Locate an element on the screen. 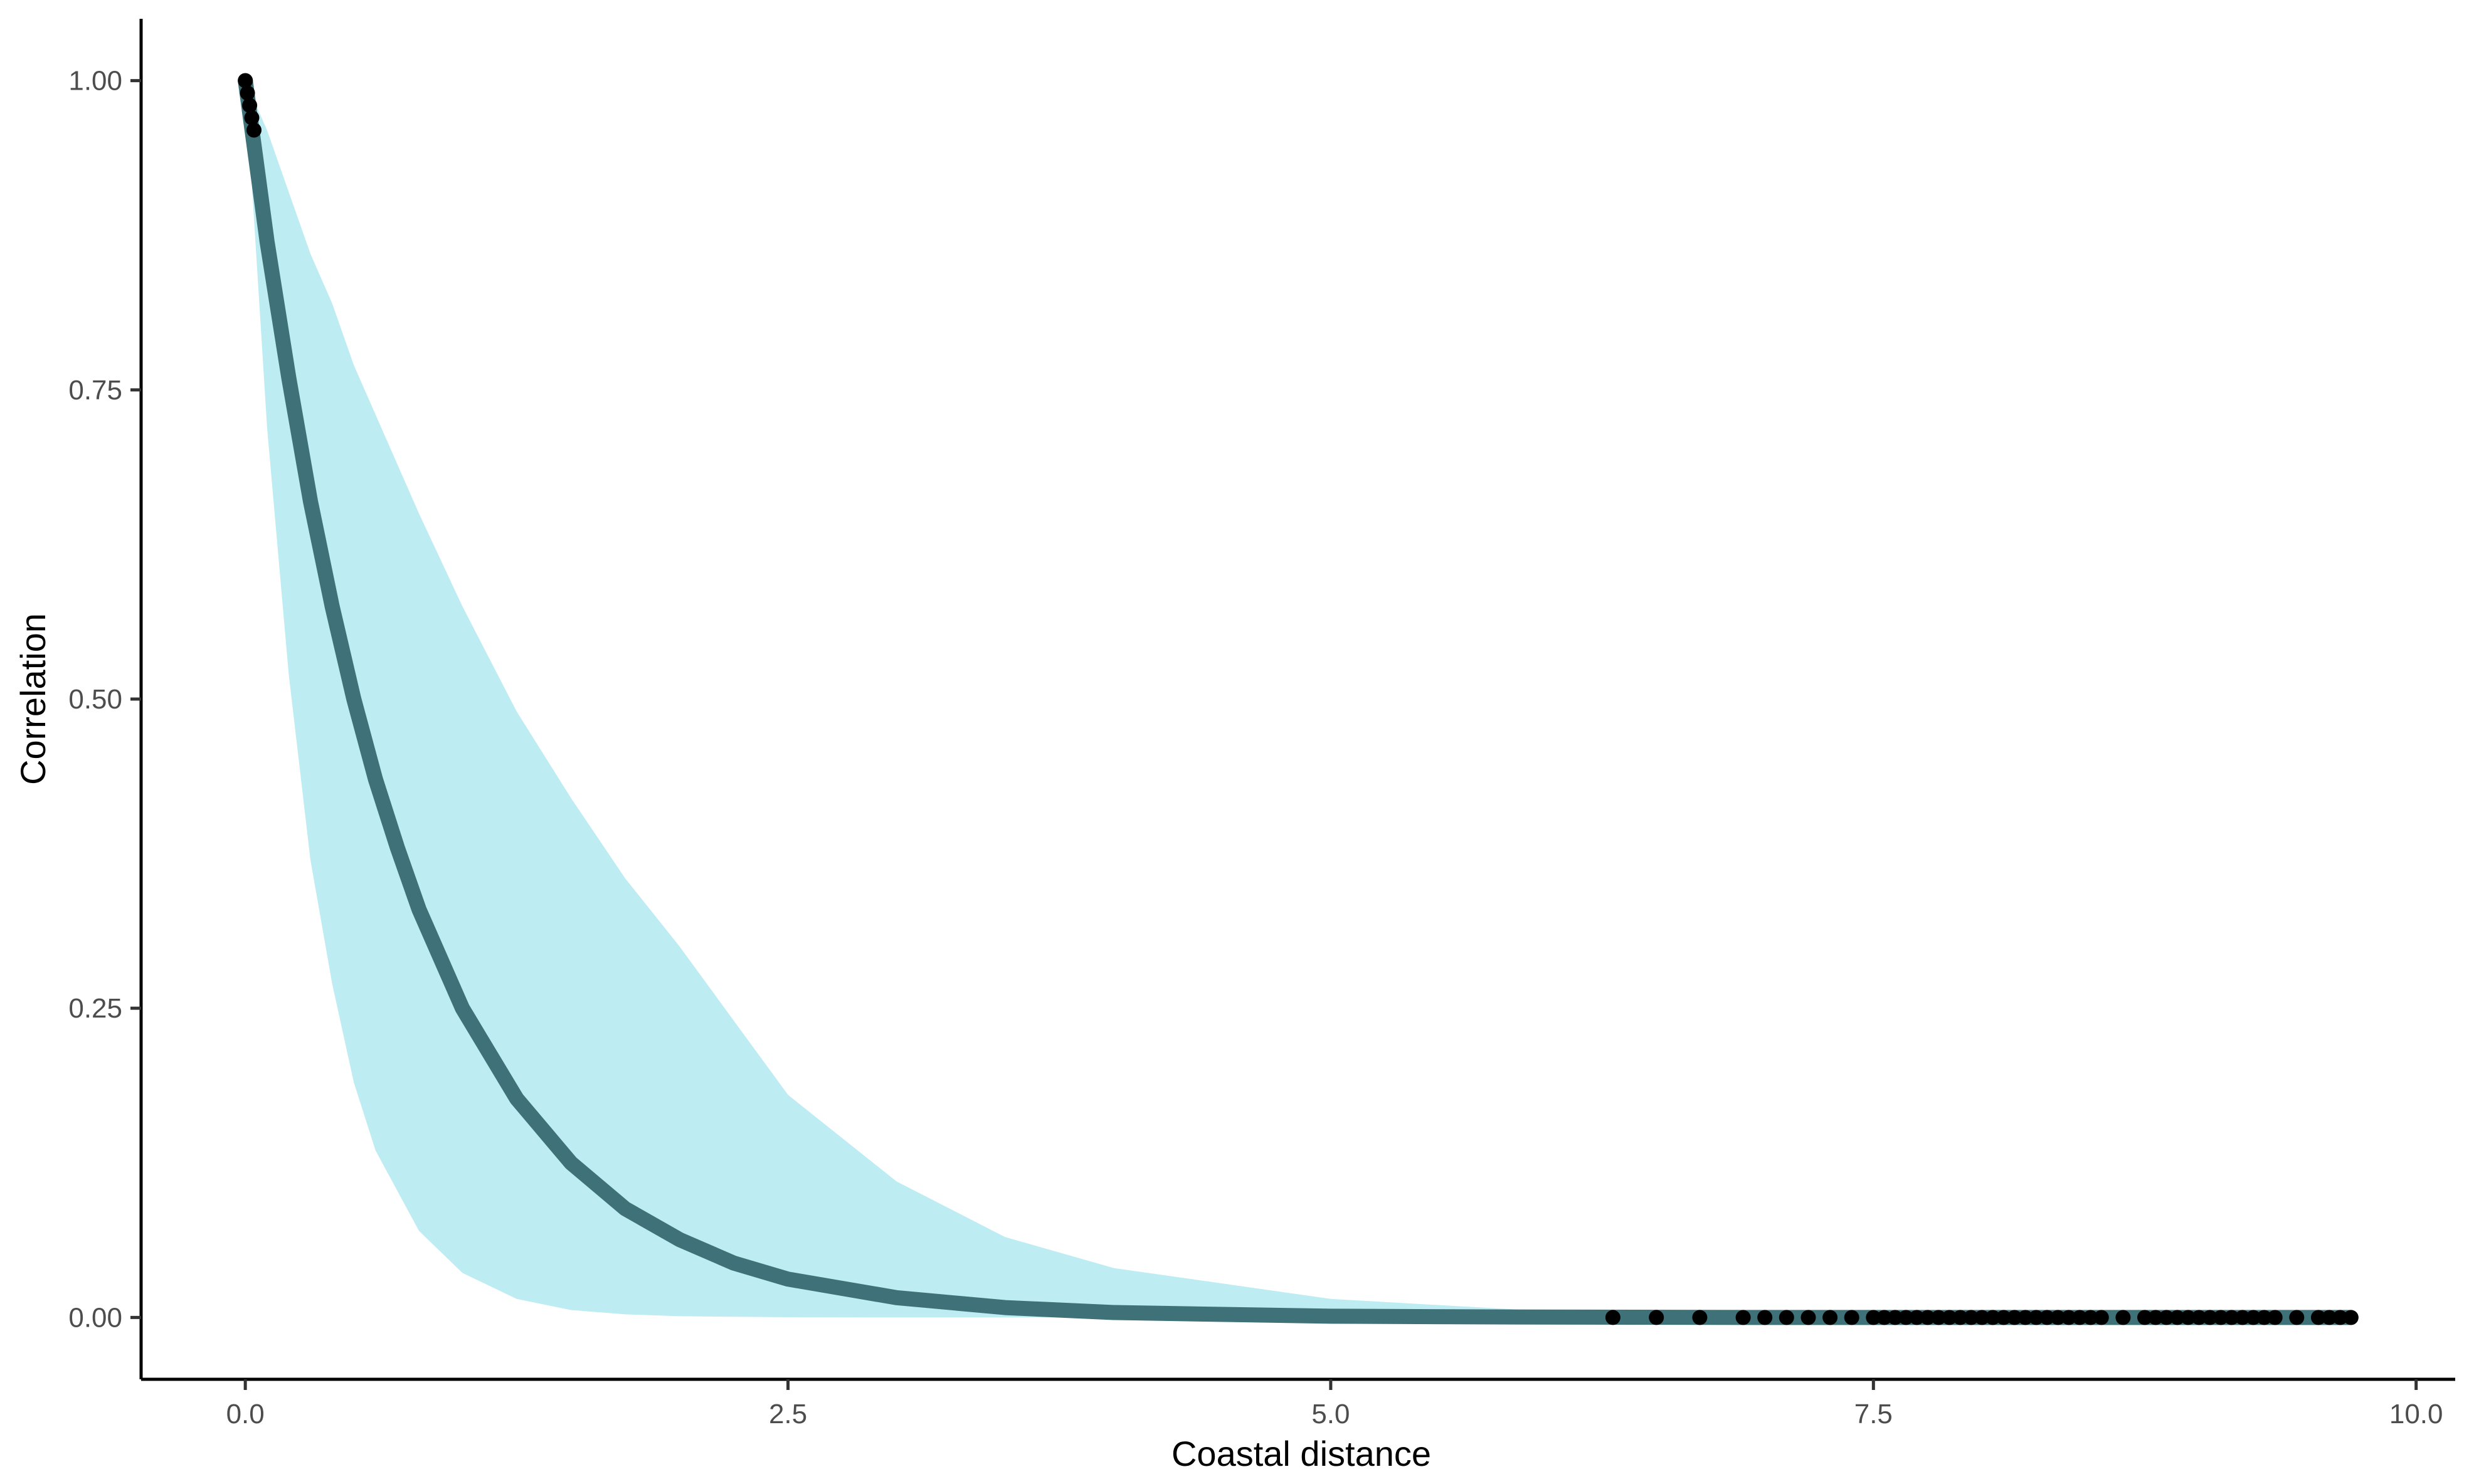  x-tick-label: 2.5 is located at coordinates (788, 1414).